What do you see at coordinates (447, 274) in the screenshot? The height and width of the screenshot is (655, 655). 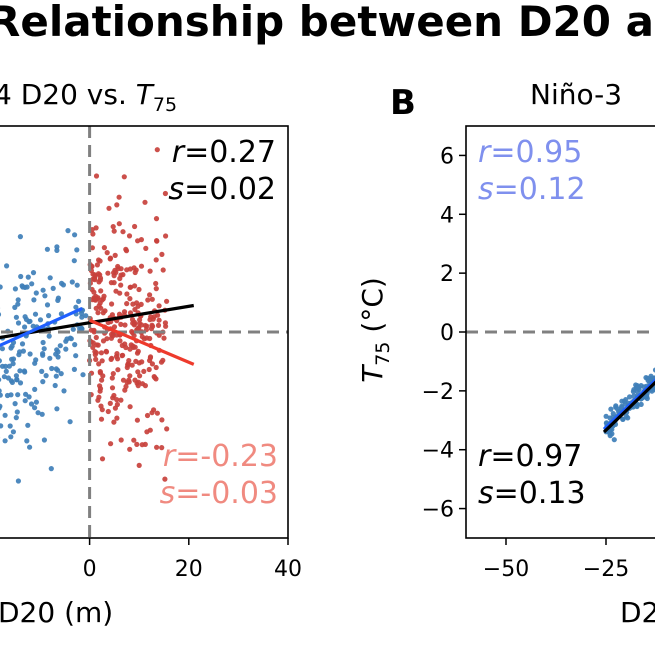 I see `panel-b-ytick-label: 2` at bounding box center [447, 274].